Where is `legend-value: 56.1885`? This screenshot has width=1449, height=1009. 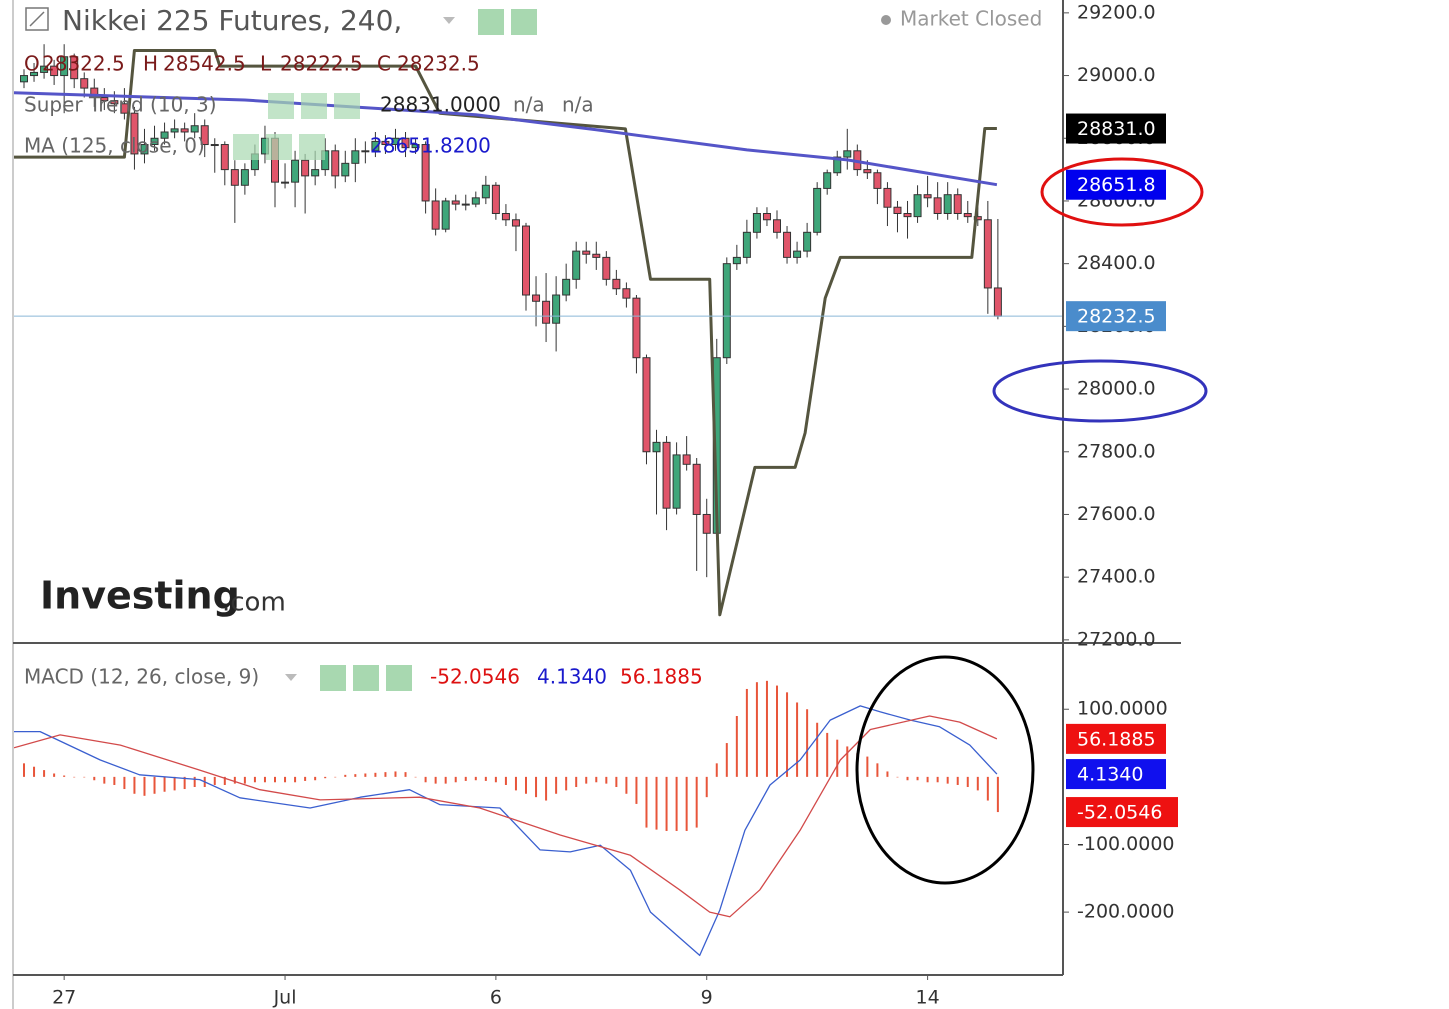
legend-value: 56.1885 is located at coordinates (661, 677).